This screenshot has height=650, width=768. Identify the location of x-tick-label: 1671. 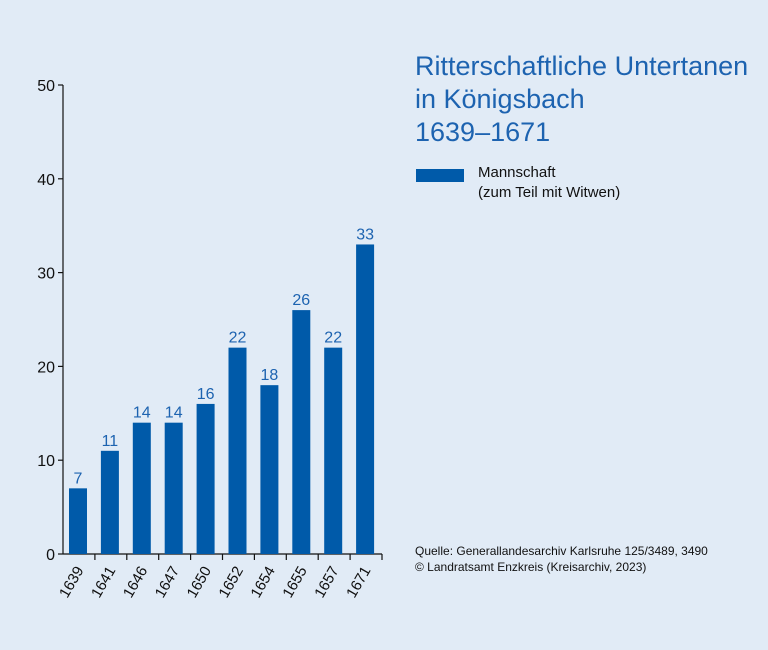
(358, 582).